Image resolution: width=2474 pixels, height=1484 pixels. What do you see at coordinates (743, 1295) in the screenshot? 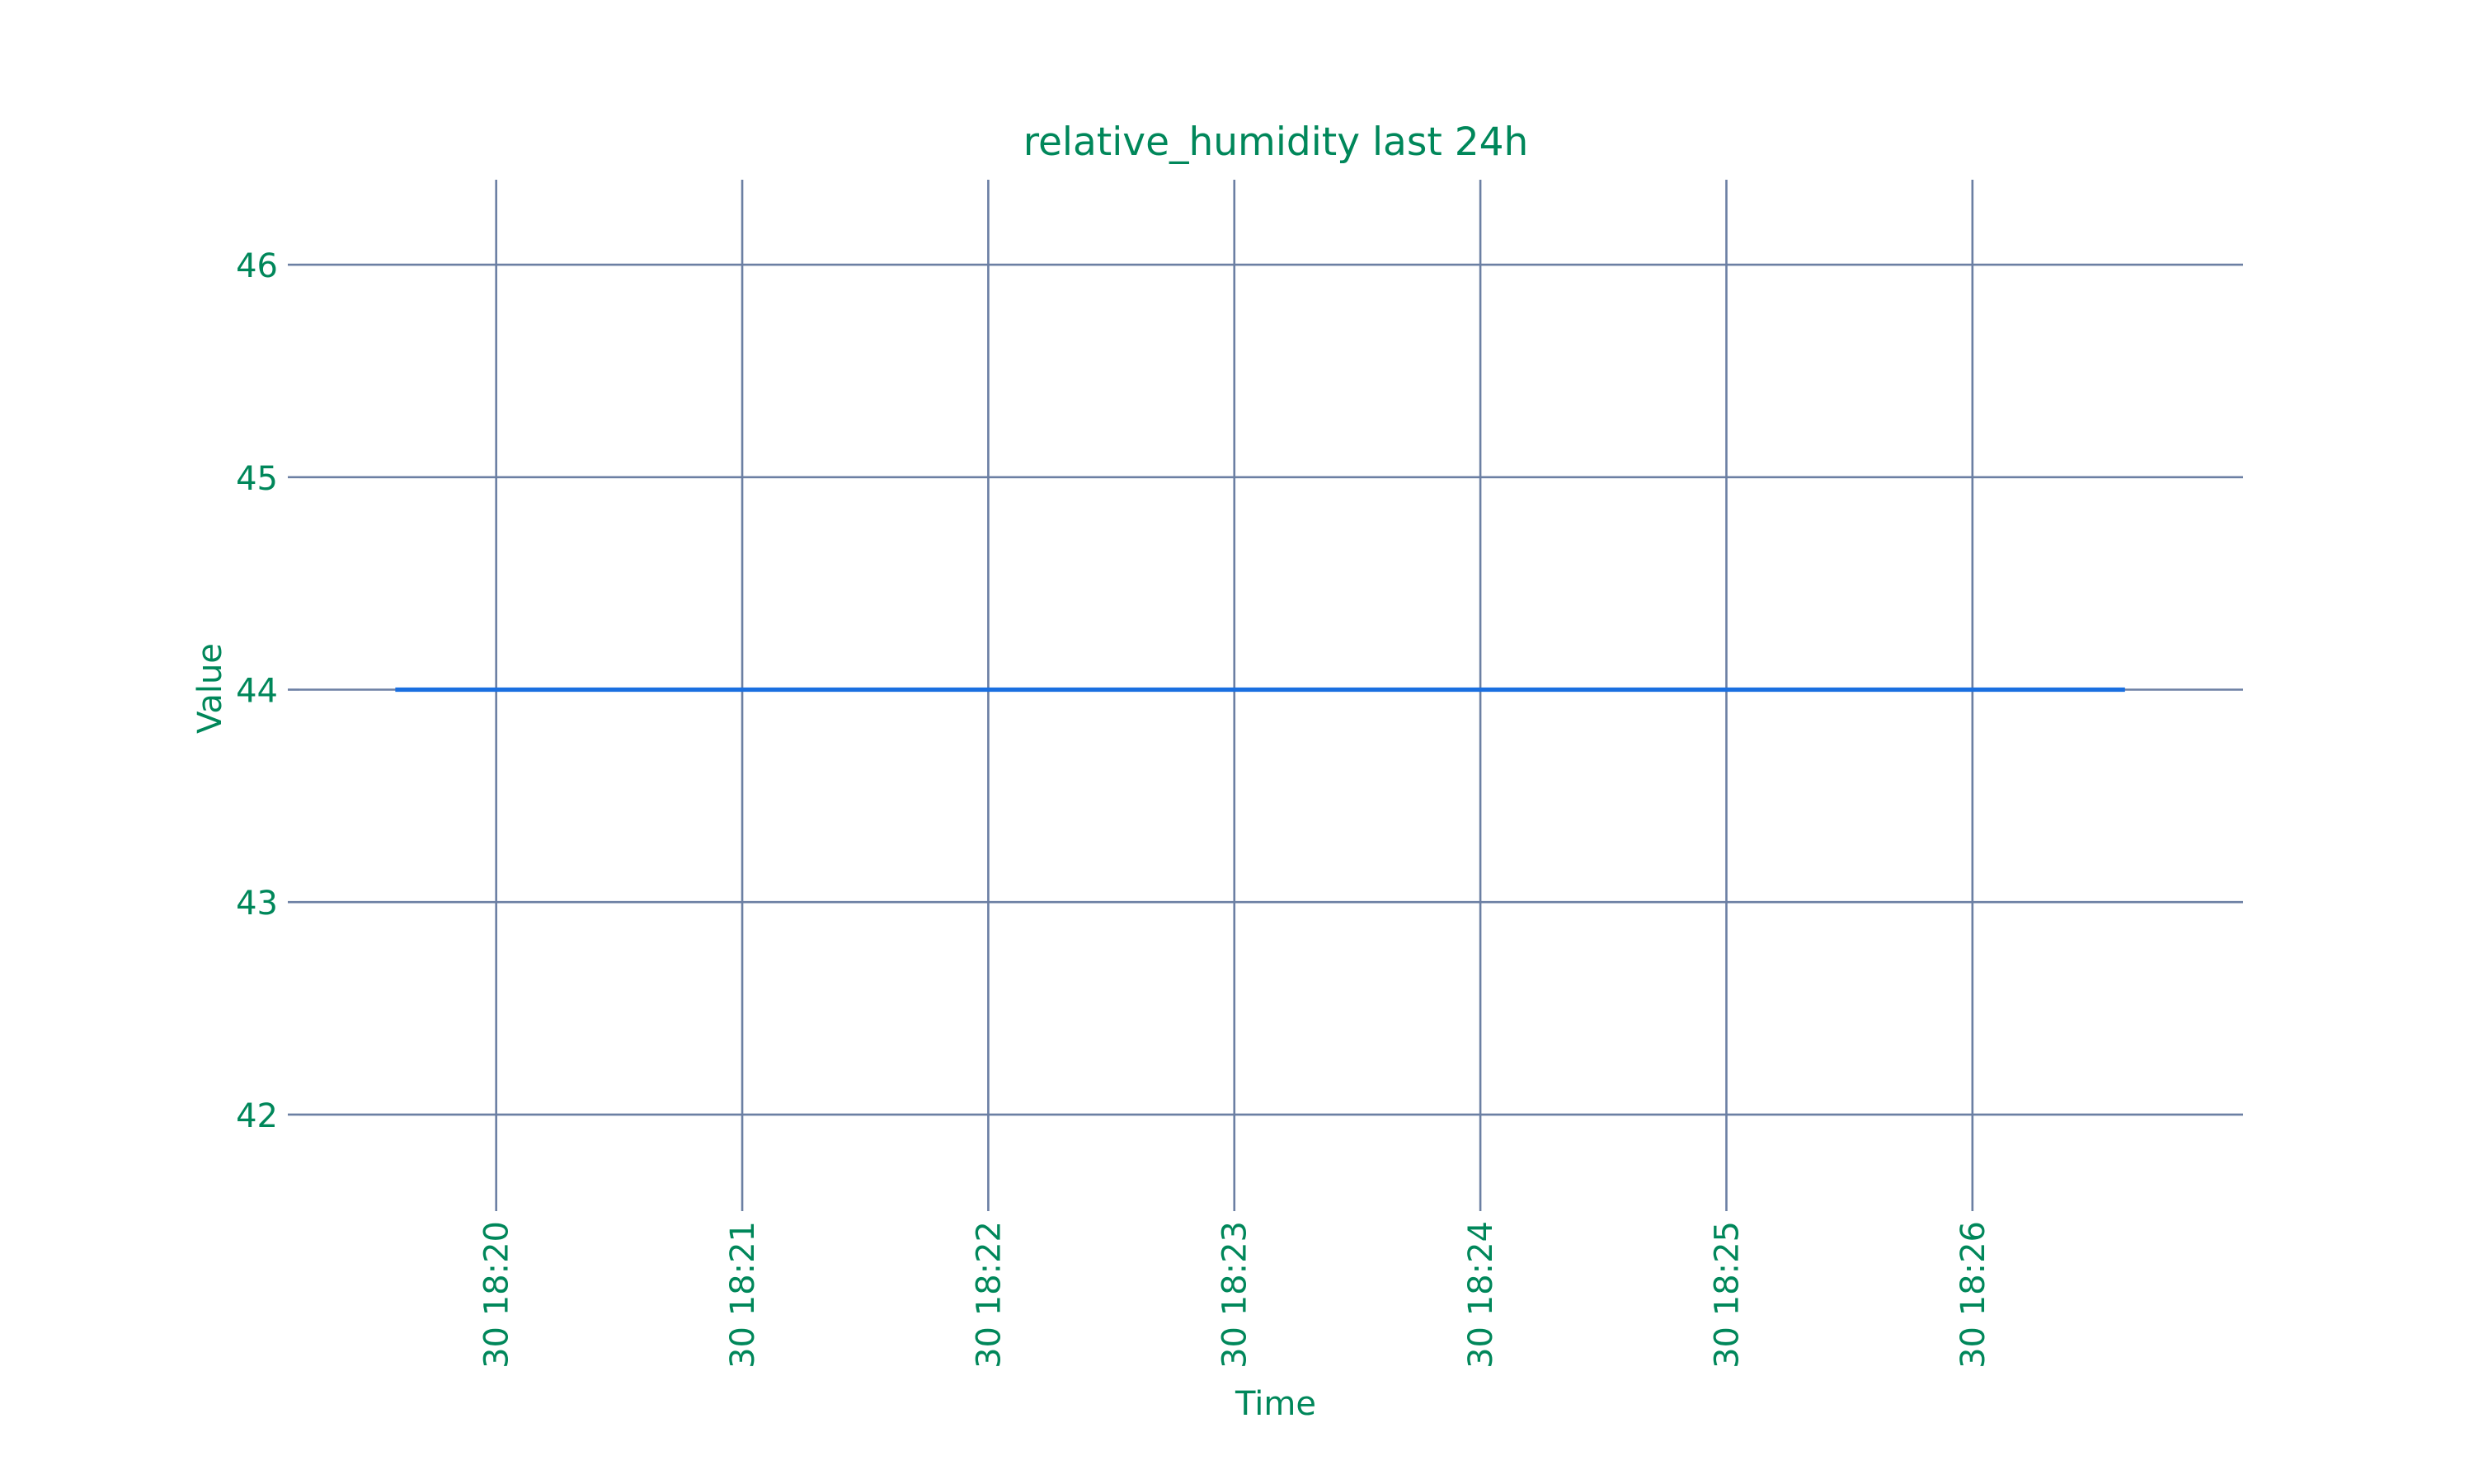
I see `x-tick-label: 30 18:21` at bounding box center [743, 1295].